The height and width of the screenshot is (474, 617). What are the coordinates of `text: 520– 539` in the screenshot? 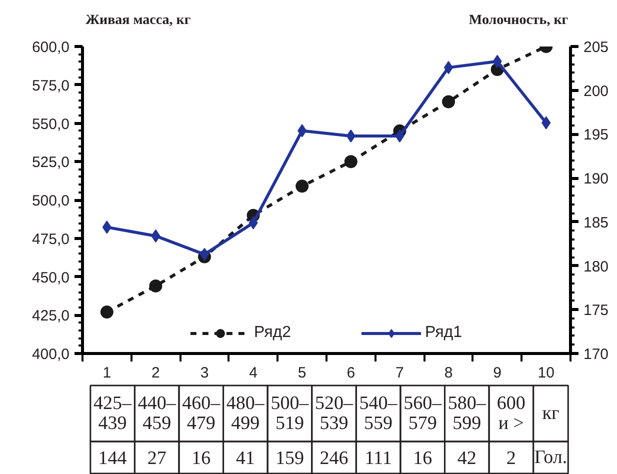 It's located at (334, 413).